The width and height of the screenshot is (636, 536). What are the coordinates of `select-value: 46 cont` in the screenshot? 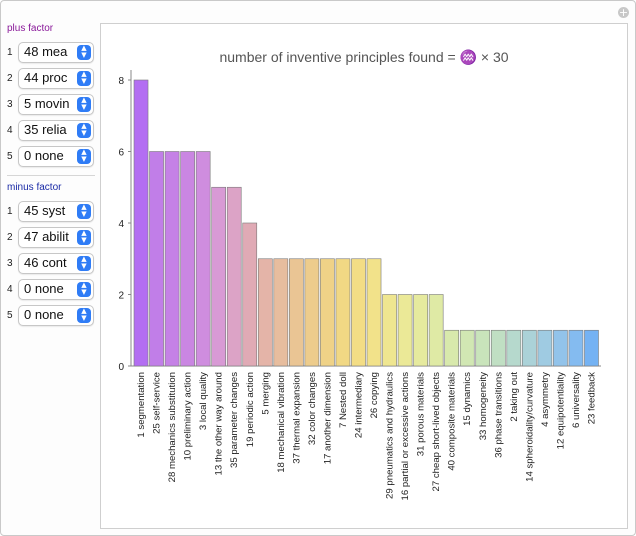 It's located at (45, 262).